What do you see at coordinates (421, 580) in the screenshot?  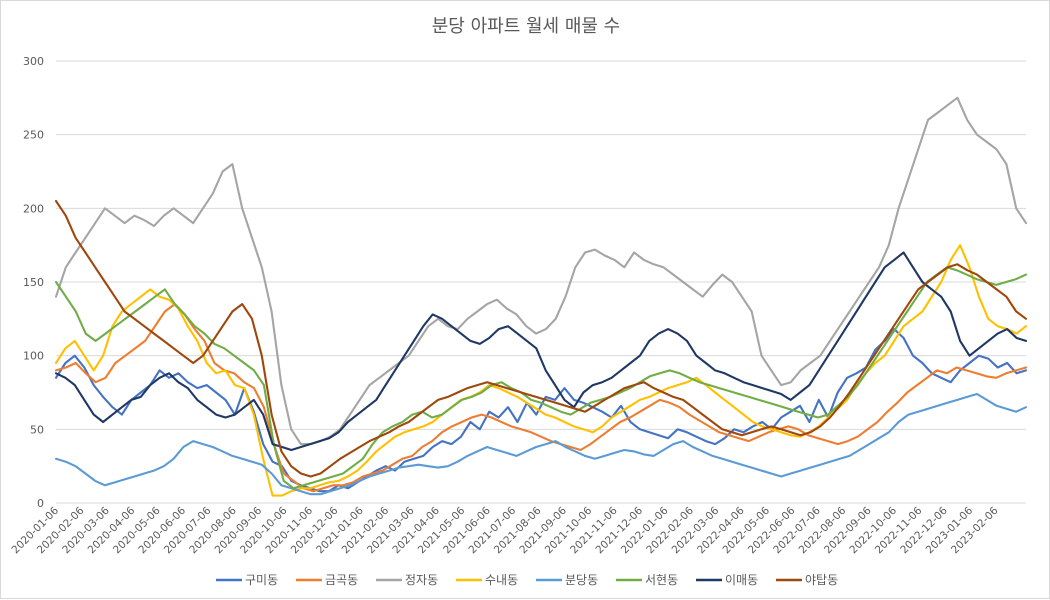 I see `legend-label: 정자동` at bounding box center [421, 580].